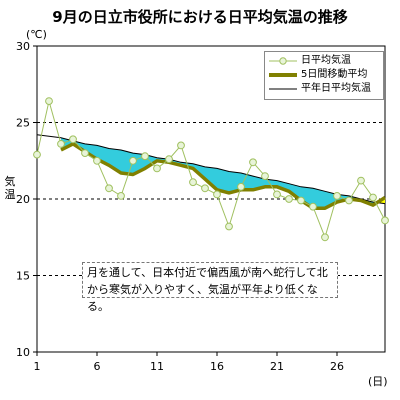  I want to click on y-tick-label-10: 10, so click(23, 352).